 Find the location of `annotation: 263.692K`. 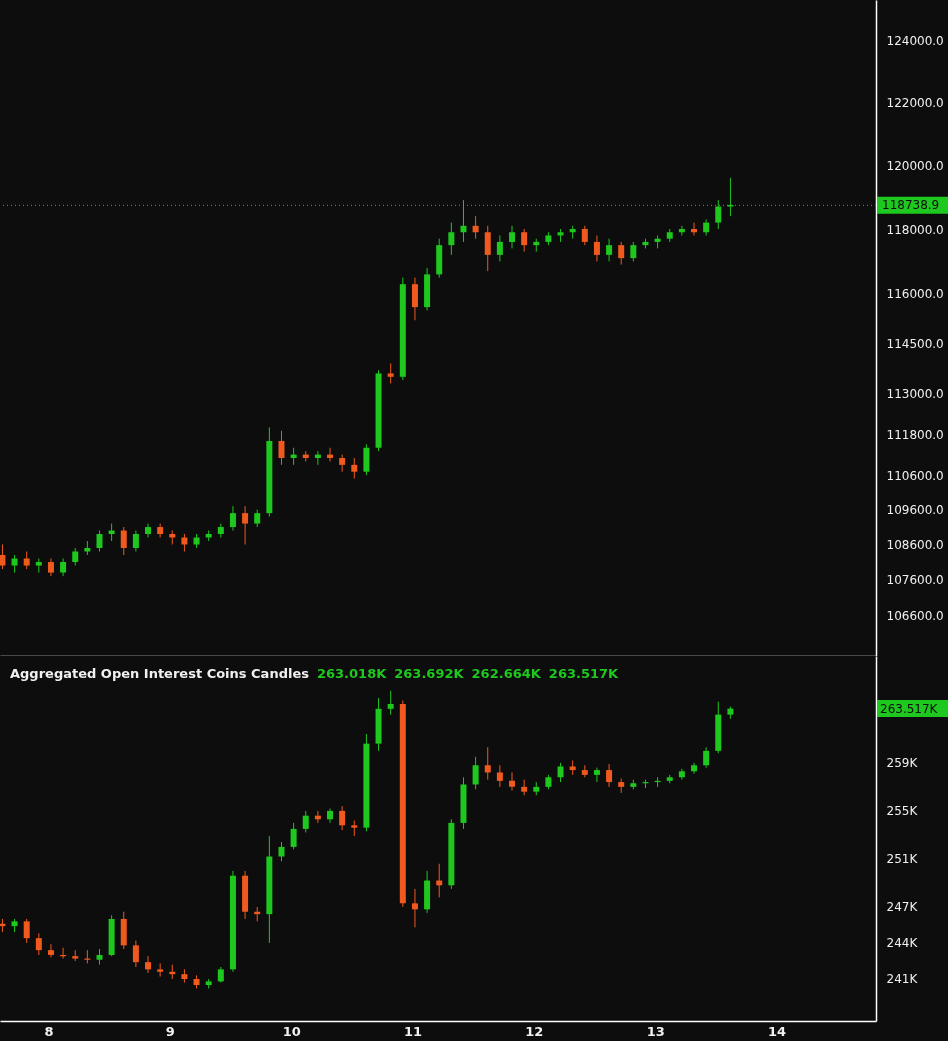

annotation: 263.692K is located at coordinates (429, 673).